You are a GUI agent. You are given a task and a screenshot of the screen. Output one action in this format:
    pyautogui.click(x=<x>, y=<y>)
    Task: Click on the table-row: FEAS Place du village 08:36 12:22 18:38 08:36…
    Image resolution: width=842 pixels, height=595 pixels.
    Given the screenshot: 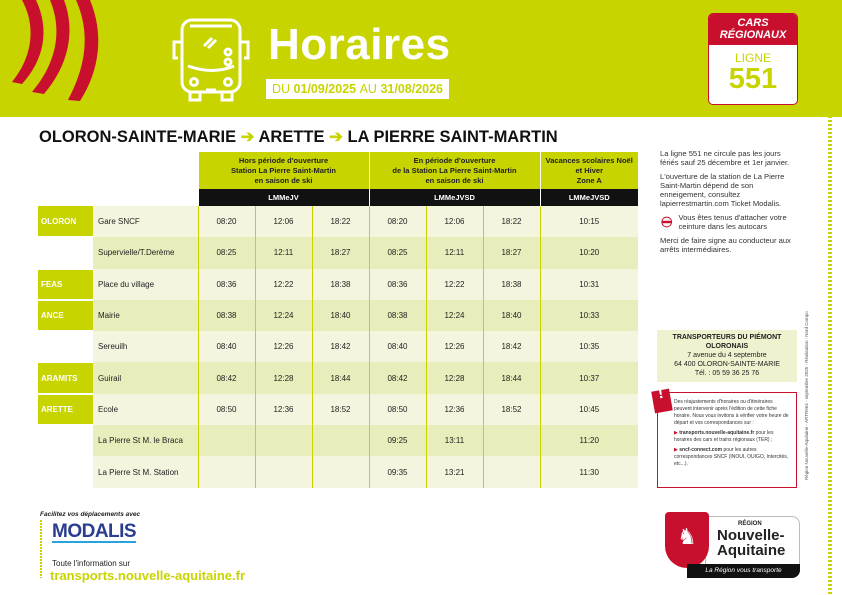 What is the action you would take?
    pyautogui.click(x=338, y=284)
    